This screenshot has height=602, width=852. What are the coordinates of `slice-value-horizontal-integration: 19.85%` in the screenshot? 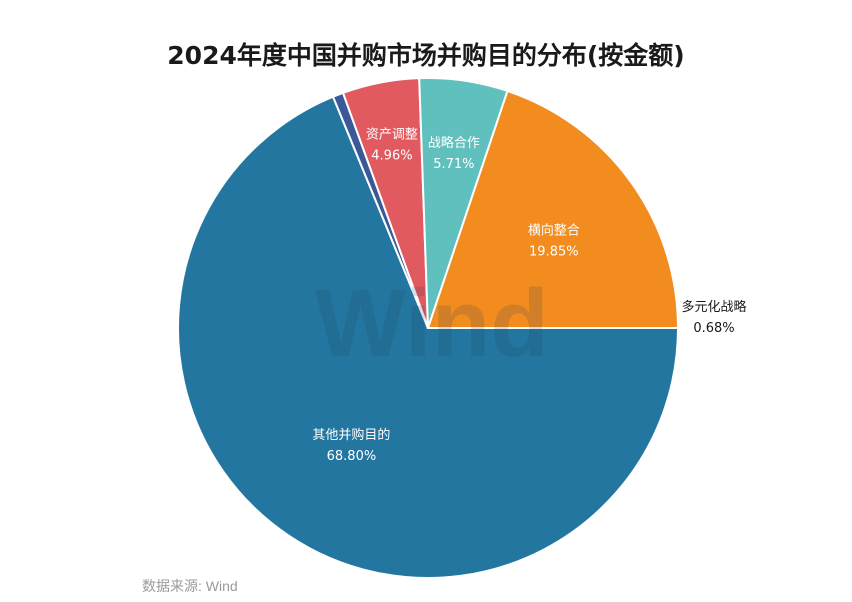 It's located at (554, 251).